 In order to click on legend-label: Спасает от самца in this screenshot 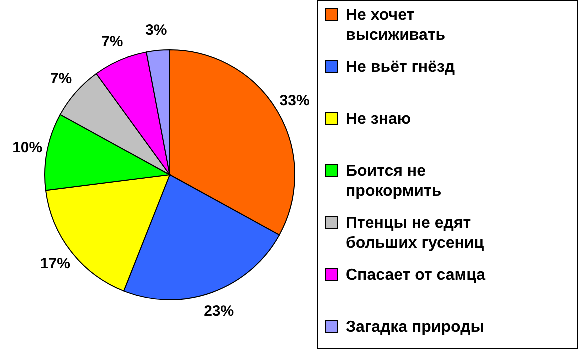, I will do `click(416, 275)`.